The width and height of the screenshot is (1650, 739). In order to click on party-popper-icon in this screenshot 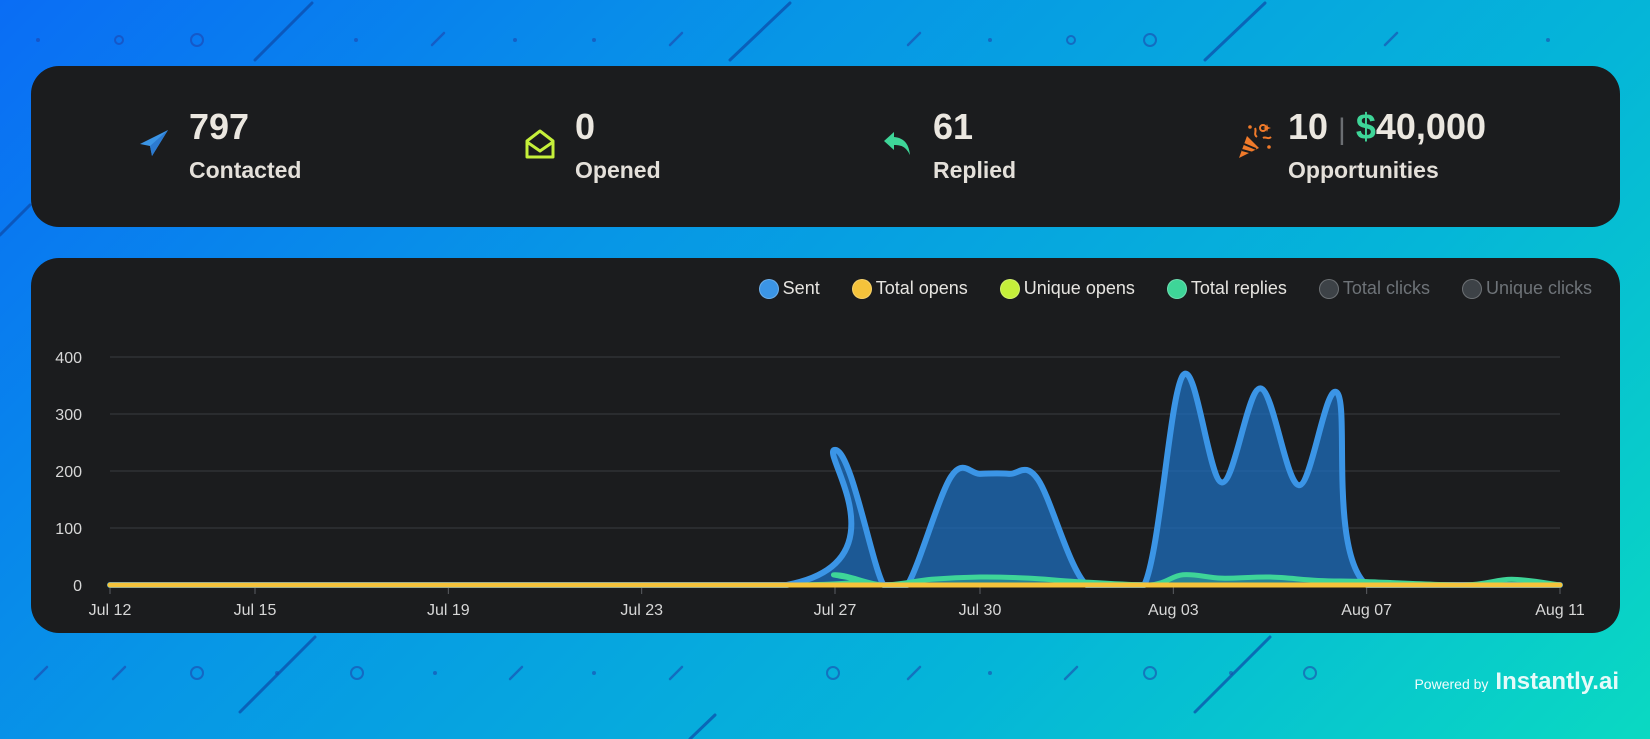, I will do `click(1255, 141)`.